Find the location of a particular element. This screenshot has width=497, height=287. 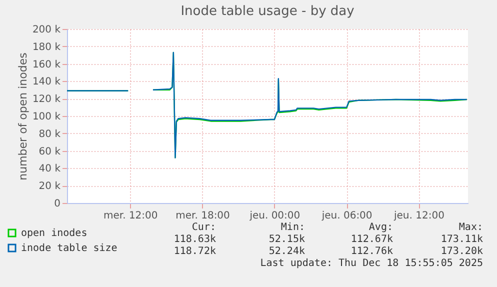

text: 52.24k is located at coordinates (286, 251).